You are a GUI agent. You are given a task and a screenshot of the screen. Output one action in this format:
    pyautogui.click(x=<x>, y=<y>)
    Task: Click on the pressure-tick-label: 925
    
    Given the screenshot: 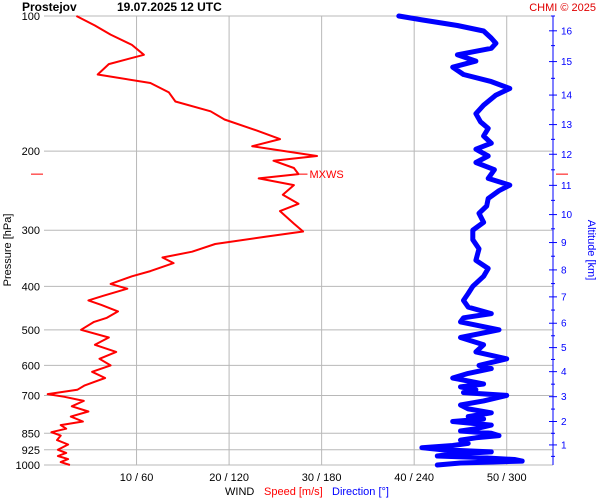 What is the action you would take?
    pyautogui.click(x=31, y=451)
    